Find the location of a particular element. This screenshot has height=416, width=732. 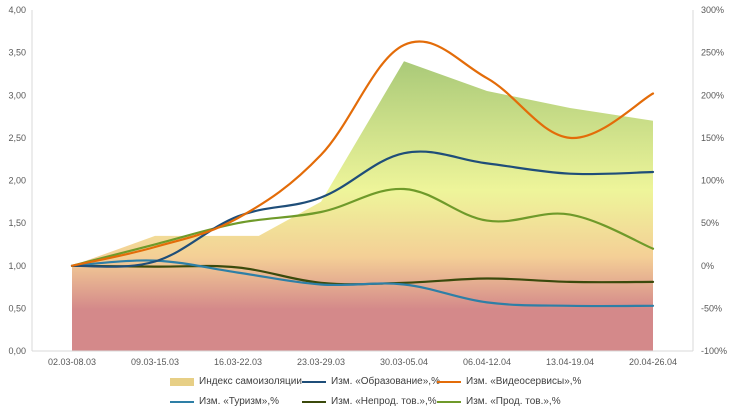

y-tick-left: 4,00 is located at coordinates (17, 10).